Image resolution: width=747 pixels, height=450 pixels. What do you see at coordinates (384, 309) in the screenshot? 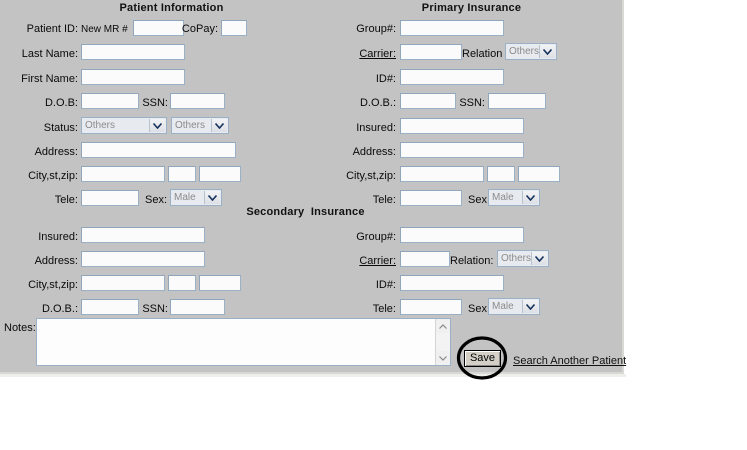
I see `secondary-tele-label: Tele:` at bounding box center [384, 309].